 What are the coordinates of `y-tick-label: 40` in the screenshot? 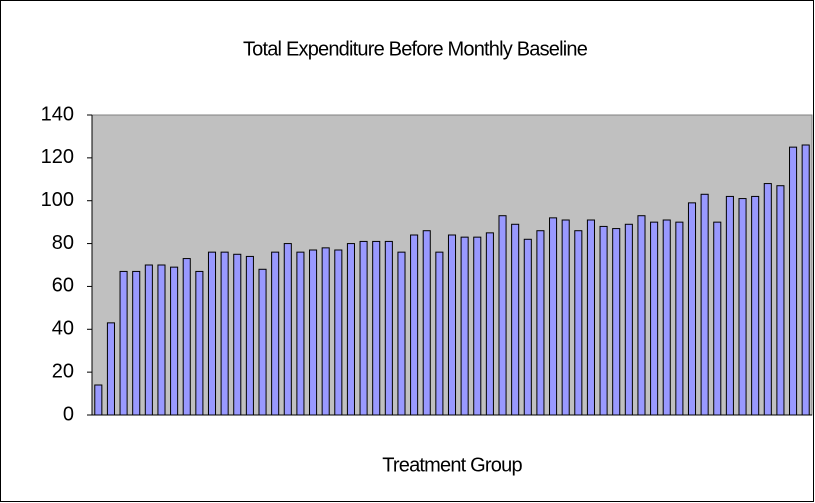 It's located at (63, 329).